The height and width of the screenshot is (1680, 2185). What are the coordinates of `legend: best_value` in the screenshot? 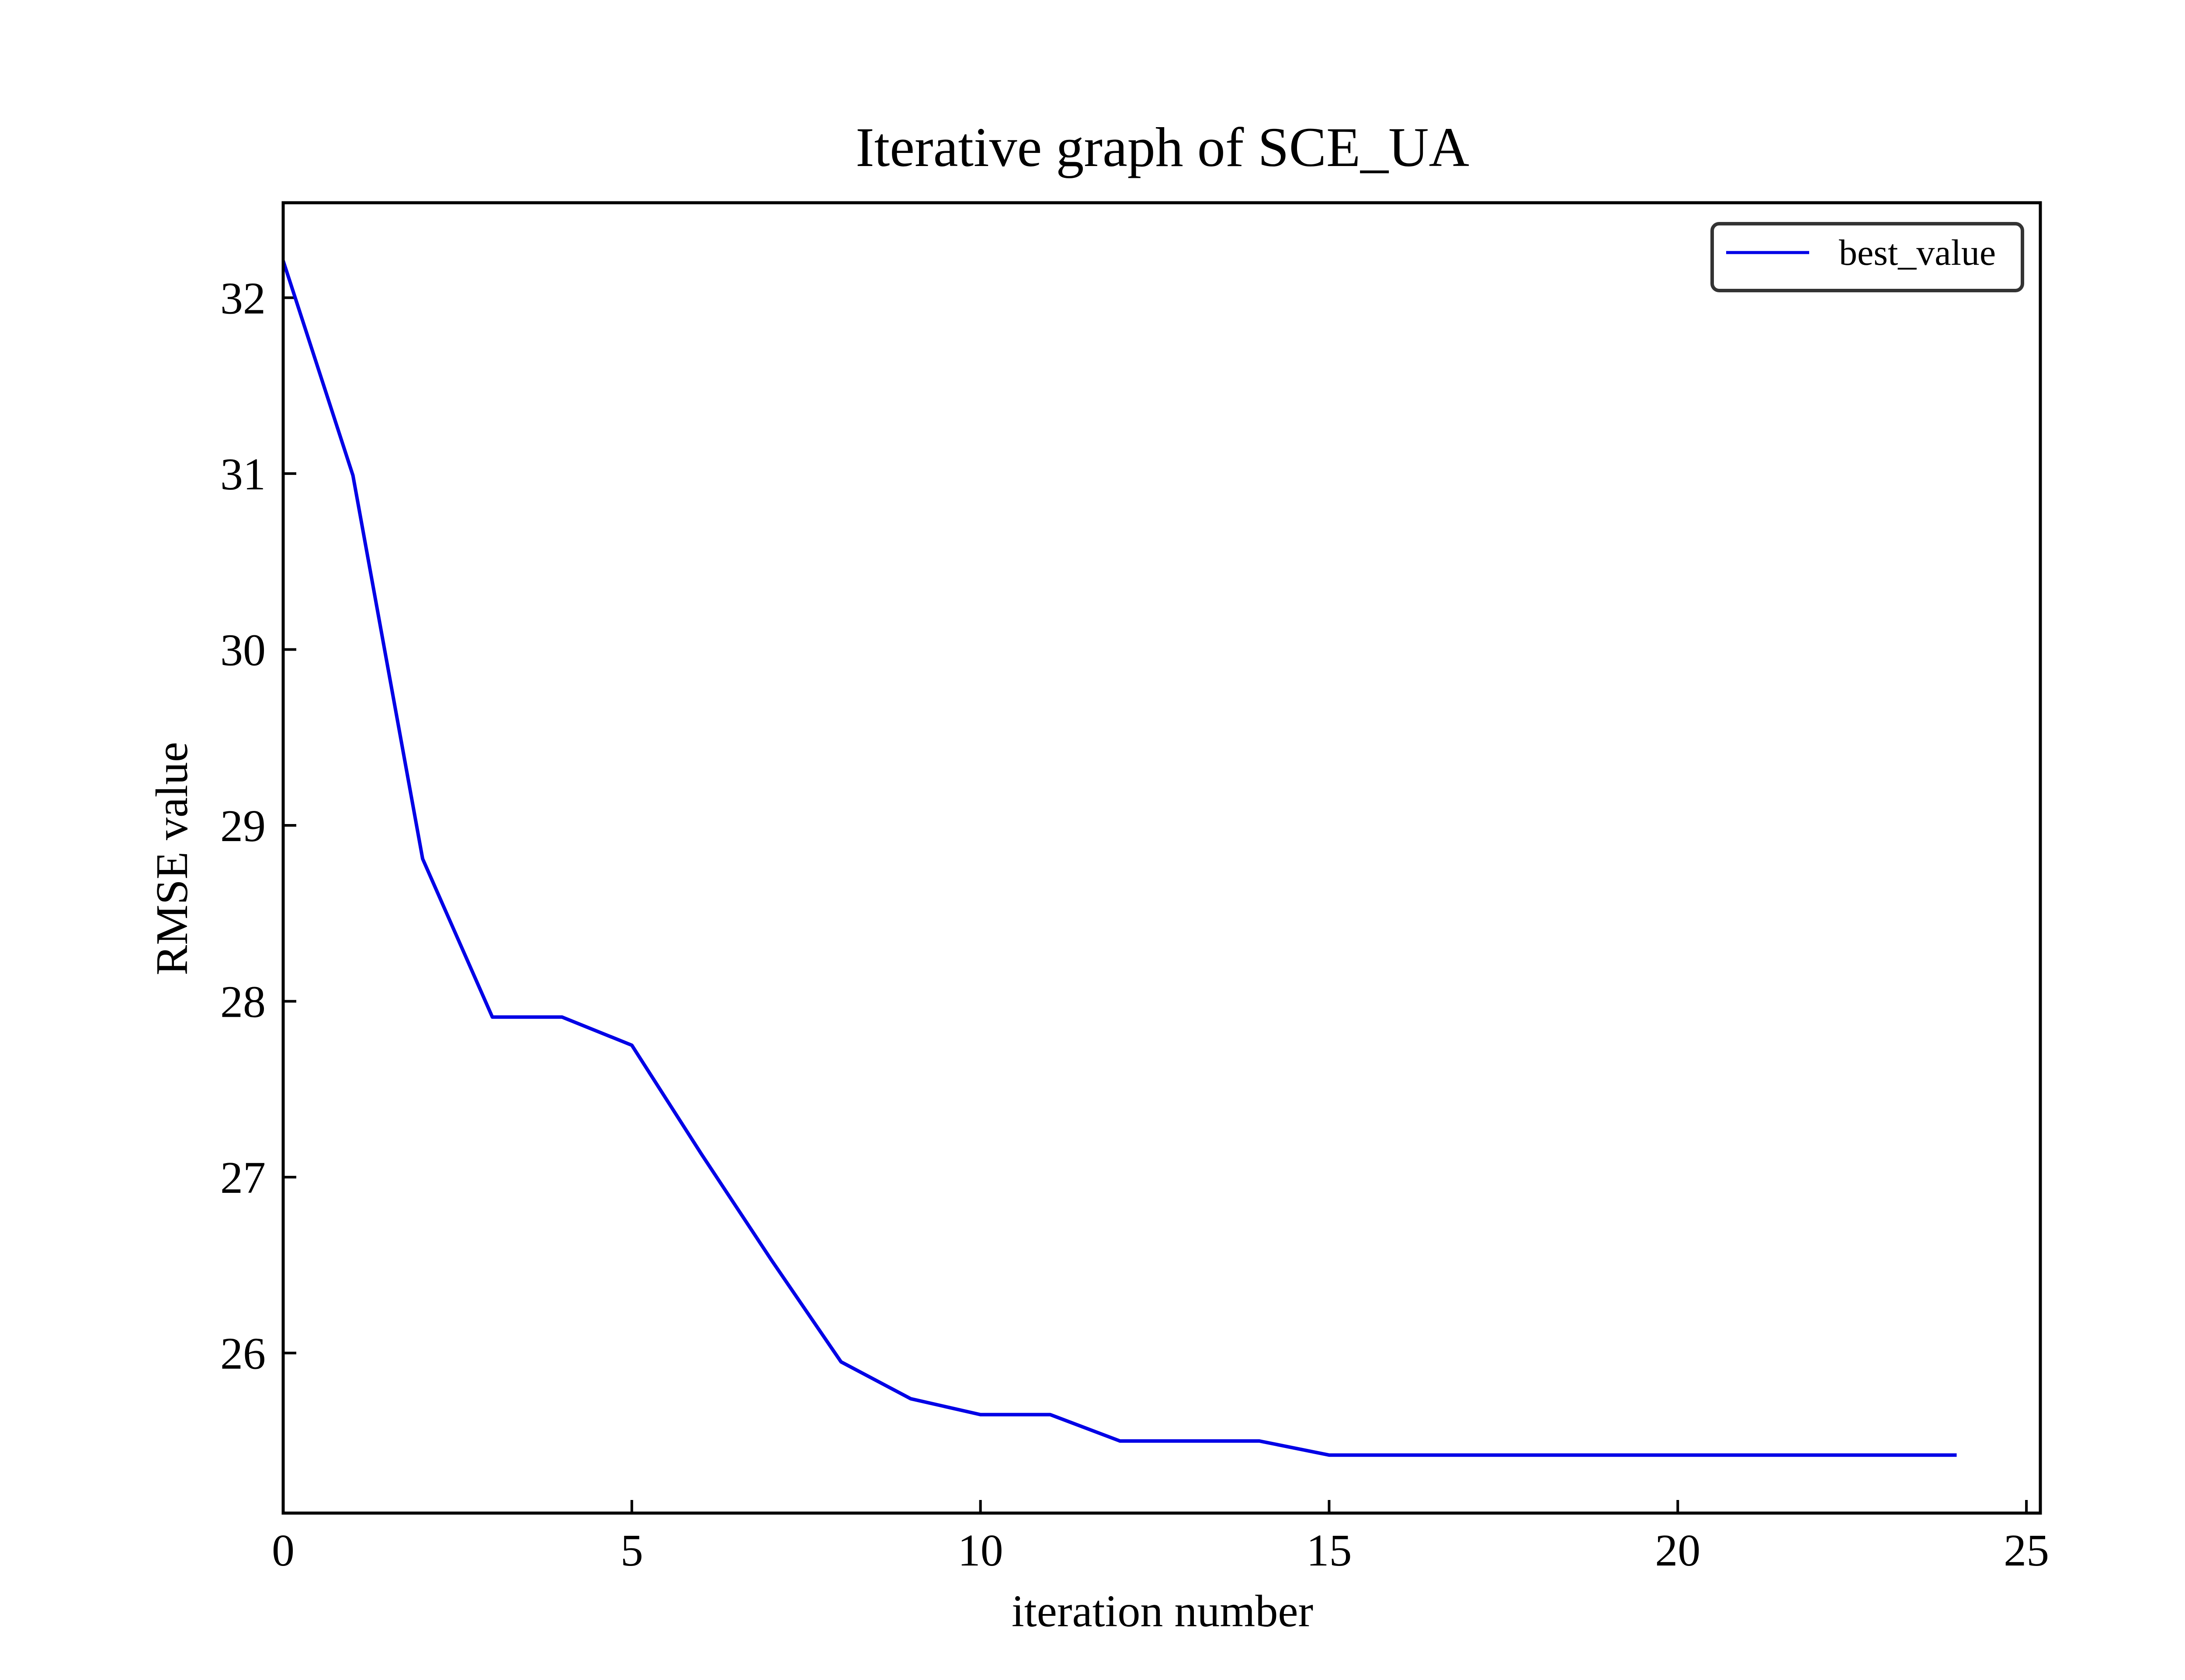 It's located at (1867, 257).